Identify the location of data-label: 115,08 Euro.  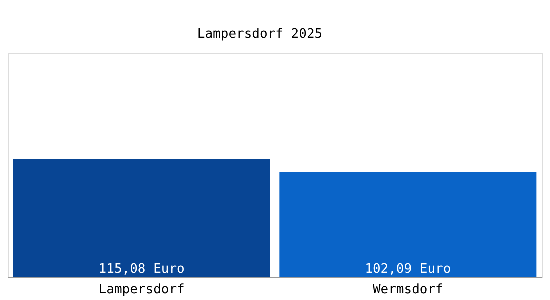
(141, 269).